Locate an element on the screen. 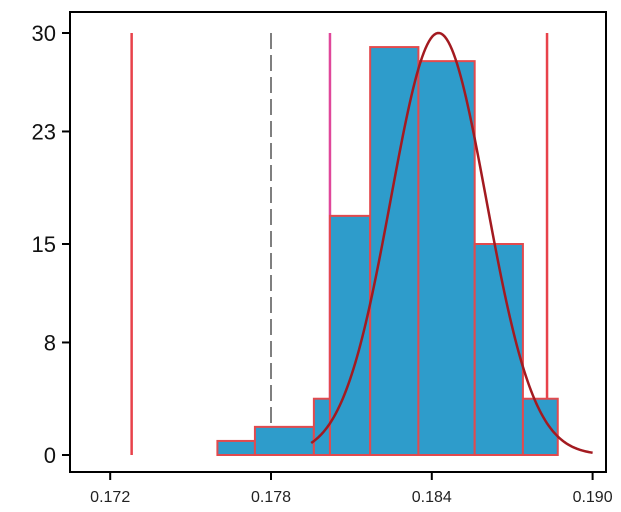  x-tick-label: 0.190 is located at coordinates (593, 497).